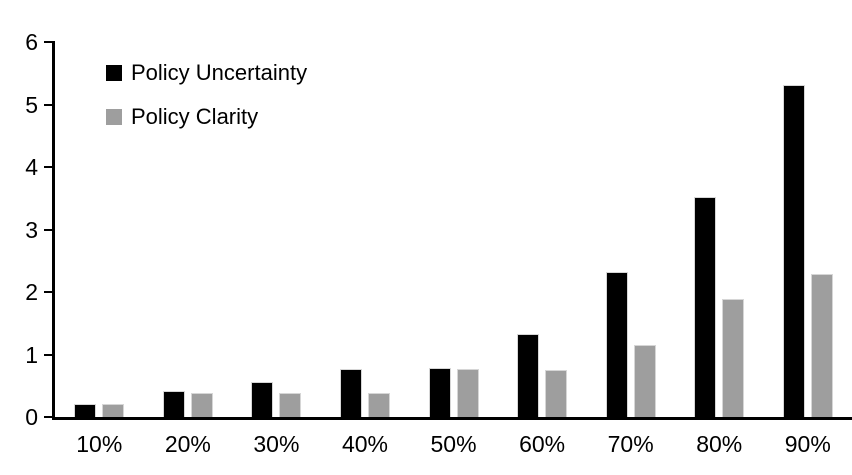 The height and width of the screenshot is (475, 852). What do you see at coordinates (719, 229) in the screenshot?
I see `category-group-80%` at bounding box center [719, 229].